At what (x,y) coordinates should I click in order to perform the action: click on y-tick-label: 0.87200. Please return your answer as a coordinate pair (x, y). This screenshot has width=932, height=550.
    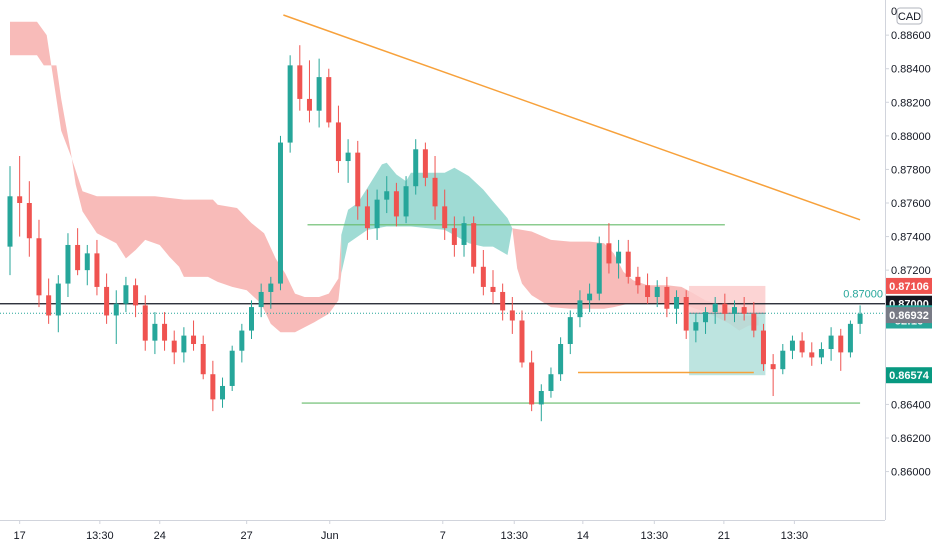
    Looking at the image, I should click on (911, 271).